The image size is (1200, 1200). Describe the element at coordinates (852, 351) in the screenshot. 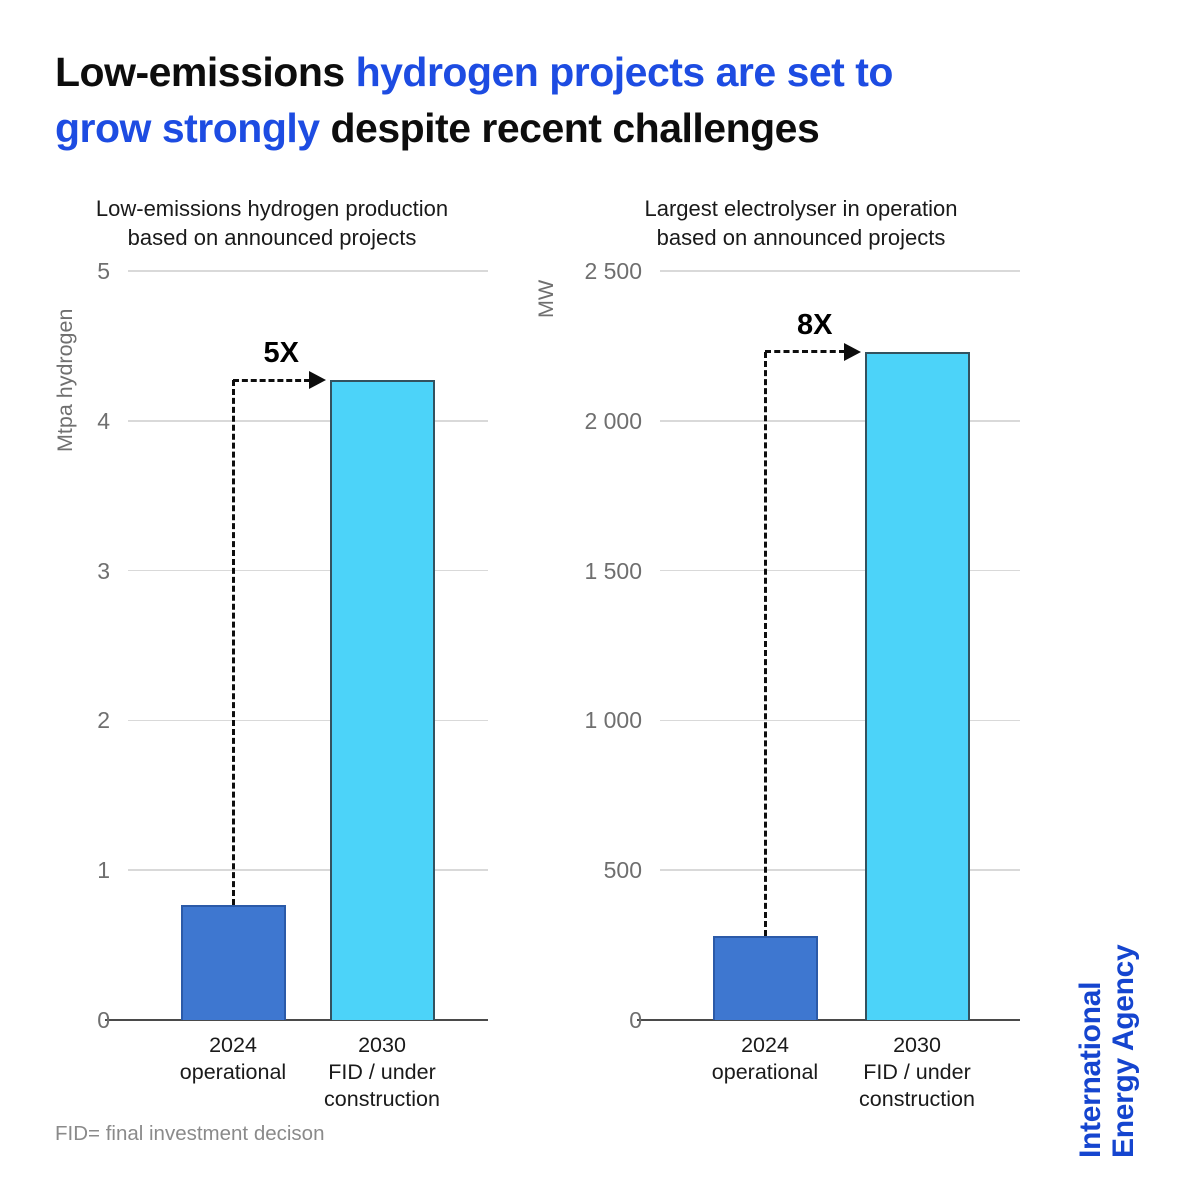

I see `chart-right-annotation-arrowhead` at that location.